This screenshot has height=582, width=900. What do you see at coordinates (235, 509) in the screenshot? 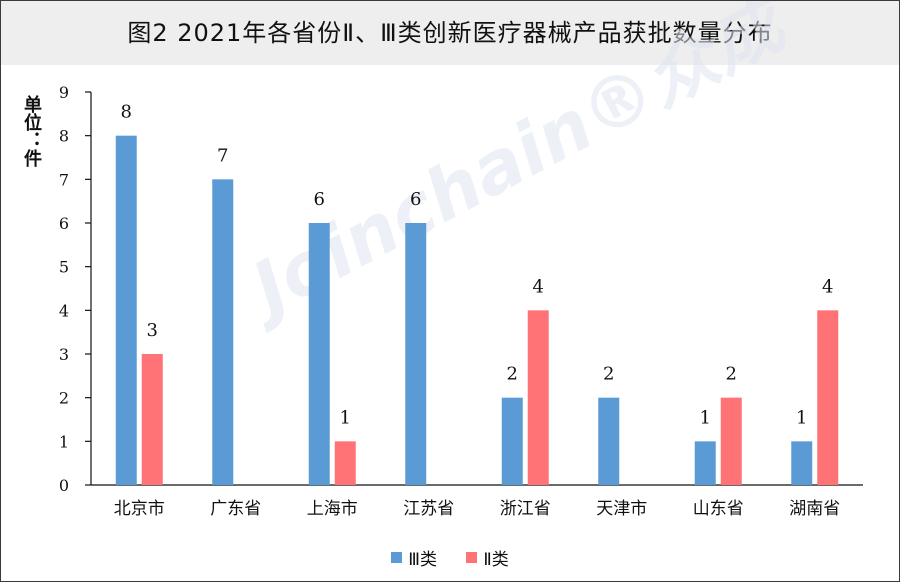
I see `x-tick-label: 广东省` at bounding box center [235, 509].